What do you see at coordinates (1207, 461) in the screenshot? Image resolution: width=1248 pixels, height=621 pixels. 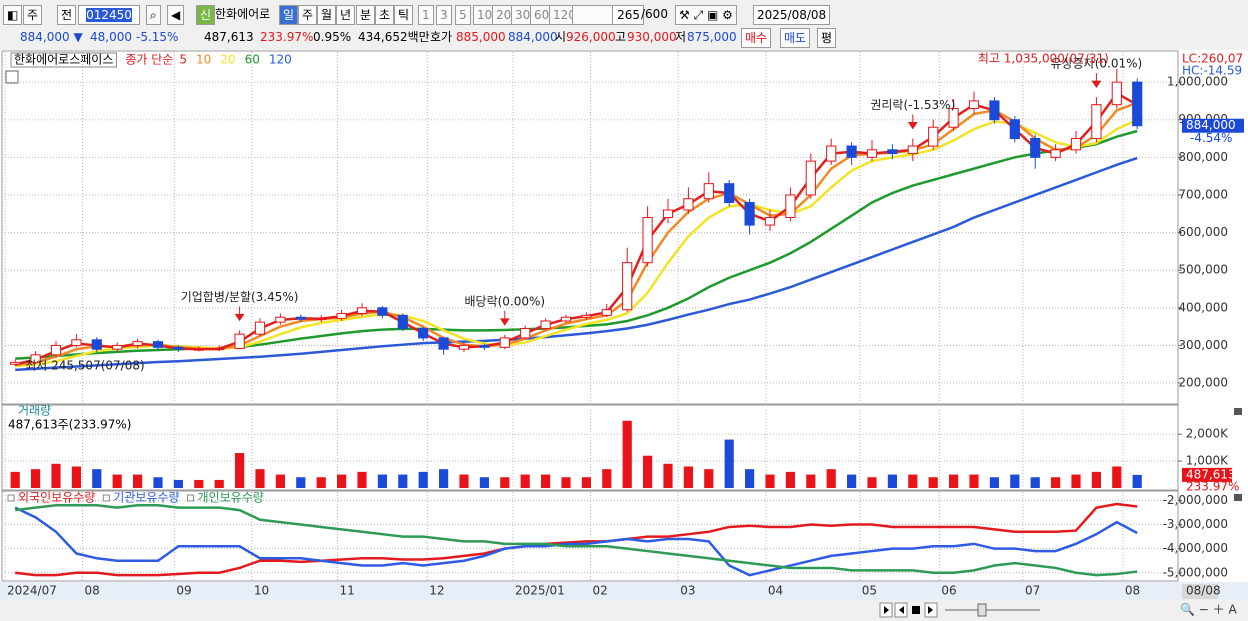 I see `y-tick-label: 1,000K` at bounding box center [1207, 461].